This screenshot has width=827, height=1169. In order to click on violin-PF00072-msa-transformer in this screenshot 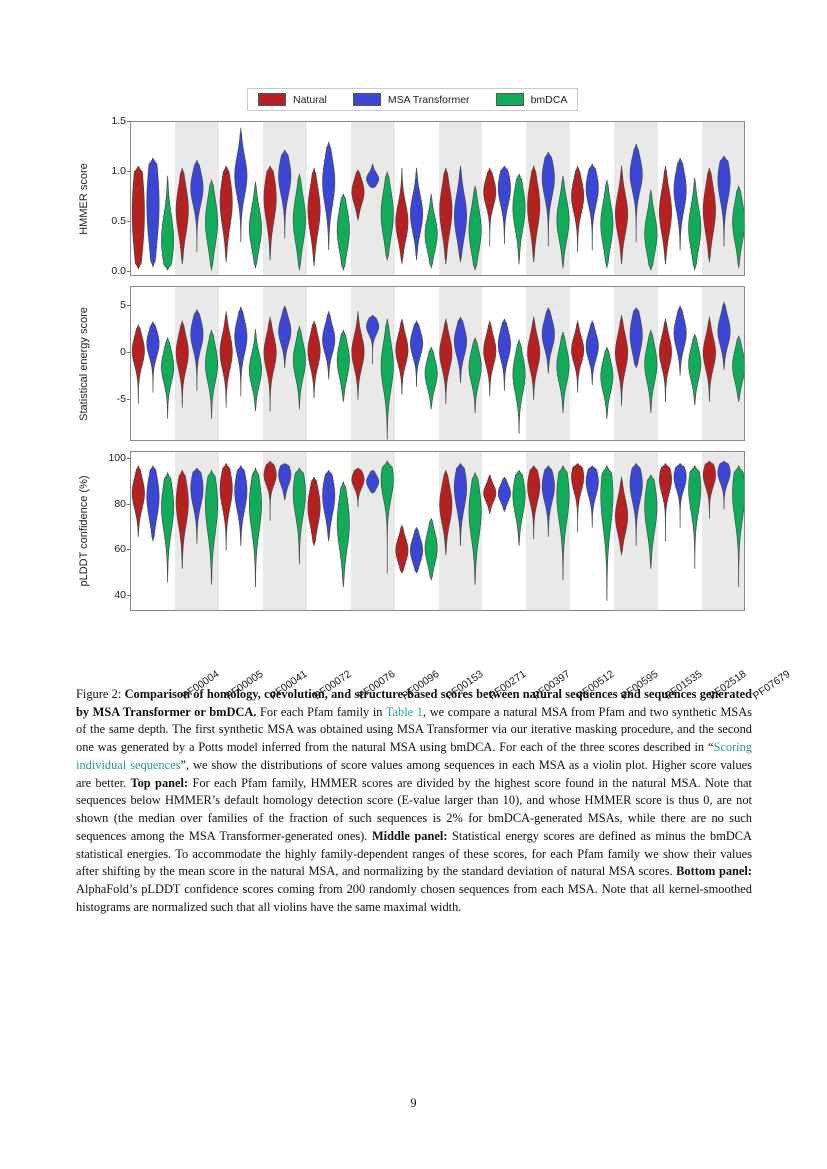, I will do `click(285, 337)`.